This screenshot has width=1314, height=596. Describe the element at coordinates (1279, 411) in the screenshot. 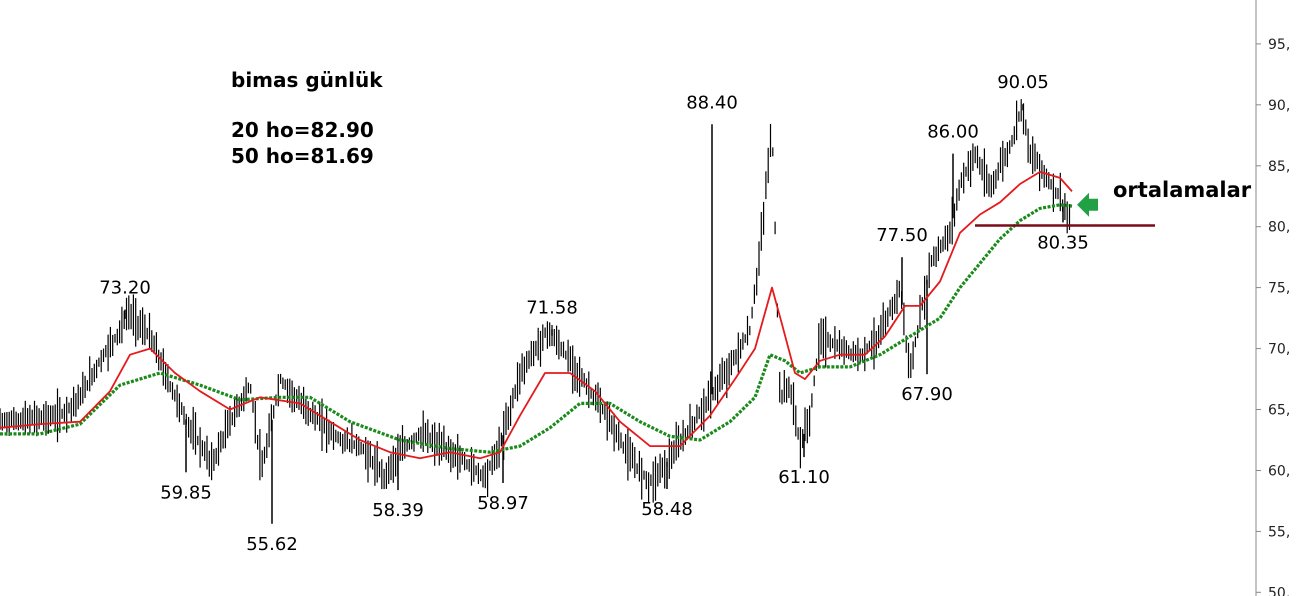

I see `y-tick-label: 65,` at that location.